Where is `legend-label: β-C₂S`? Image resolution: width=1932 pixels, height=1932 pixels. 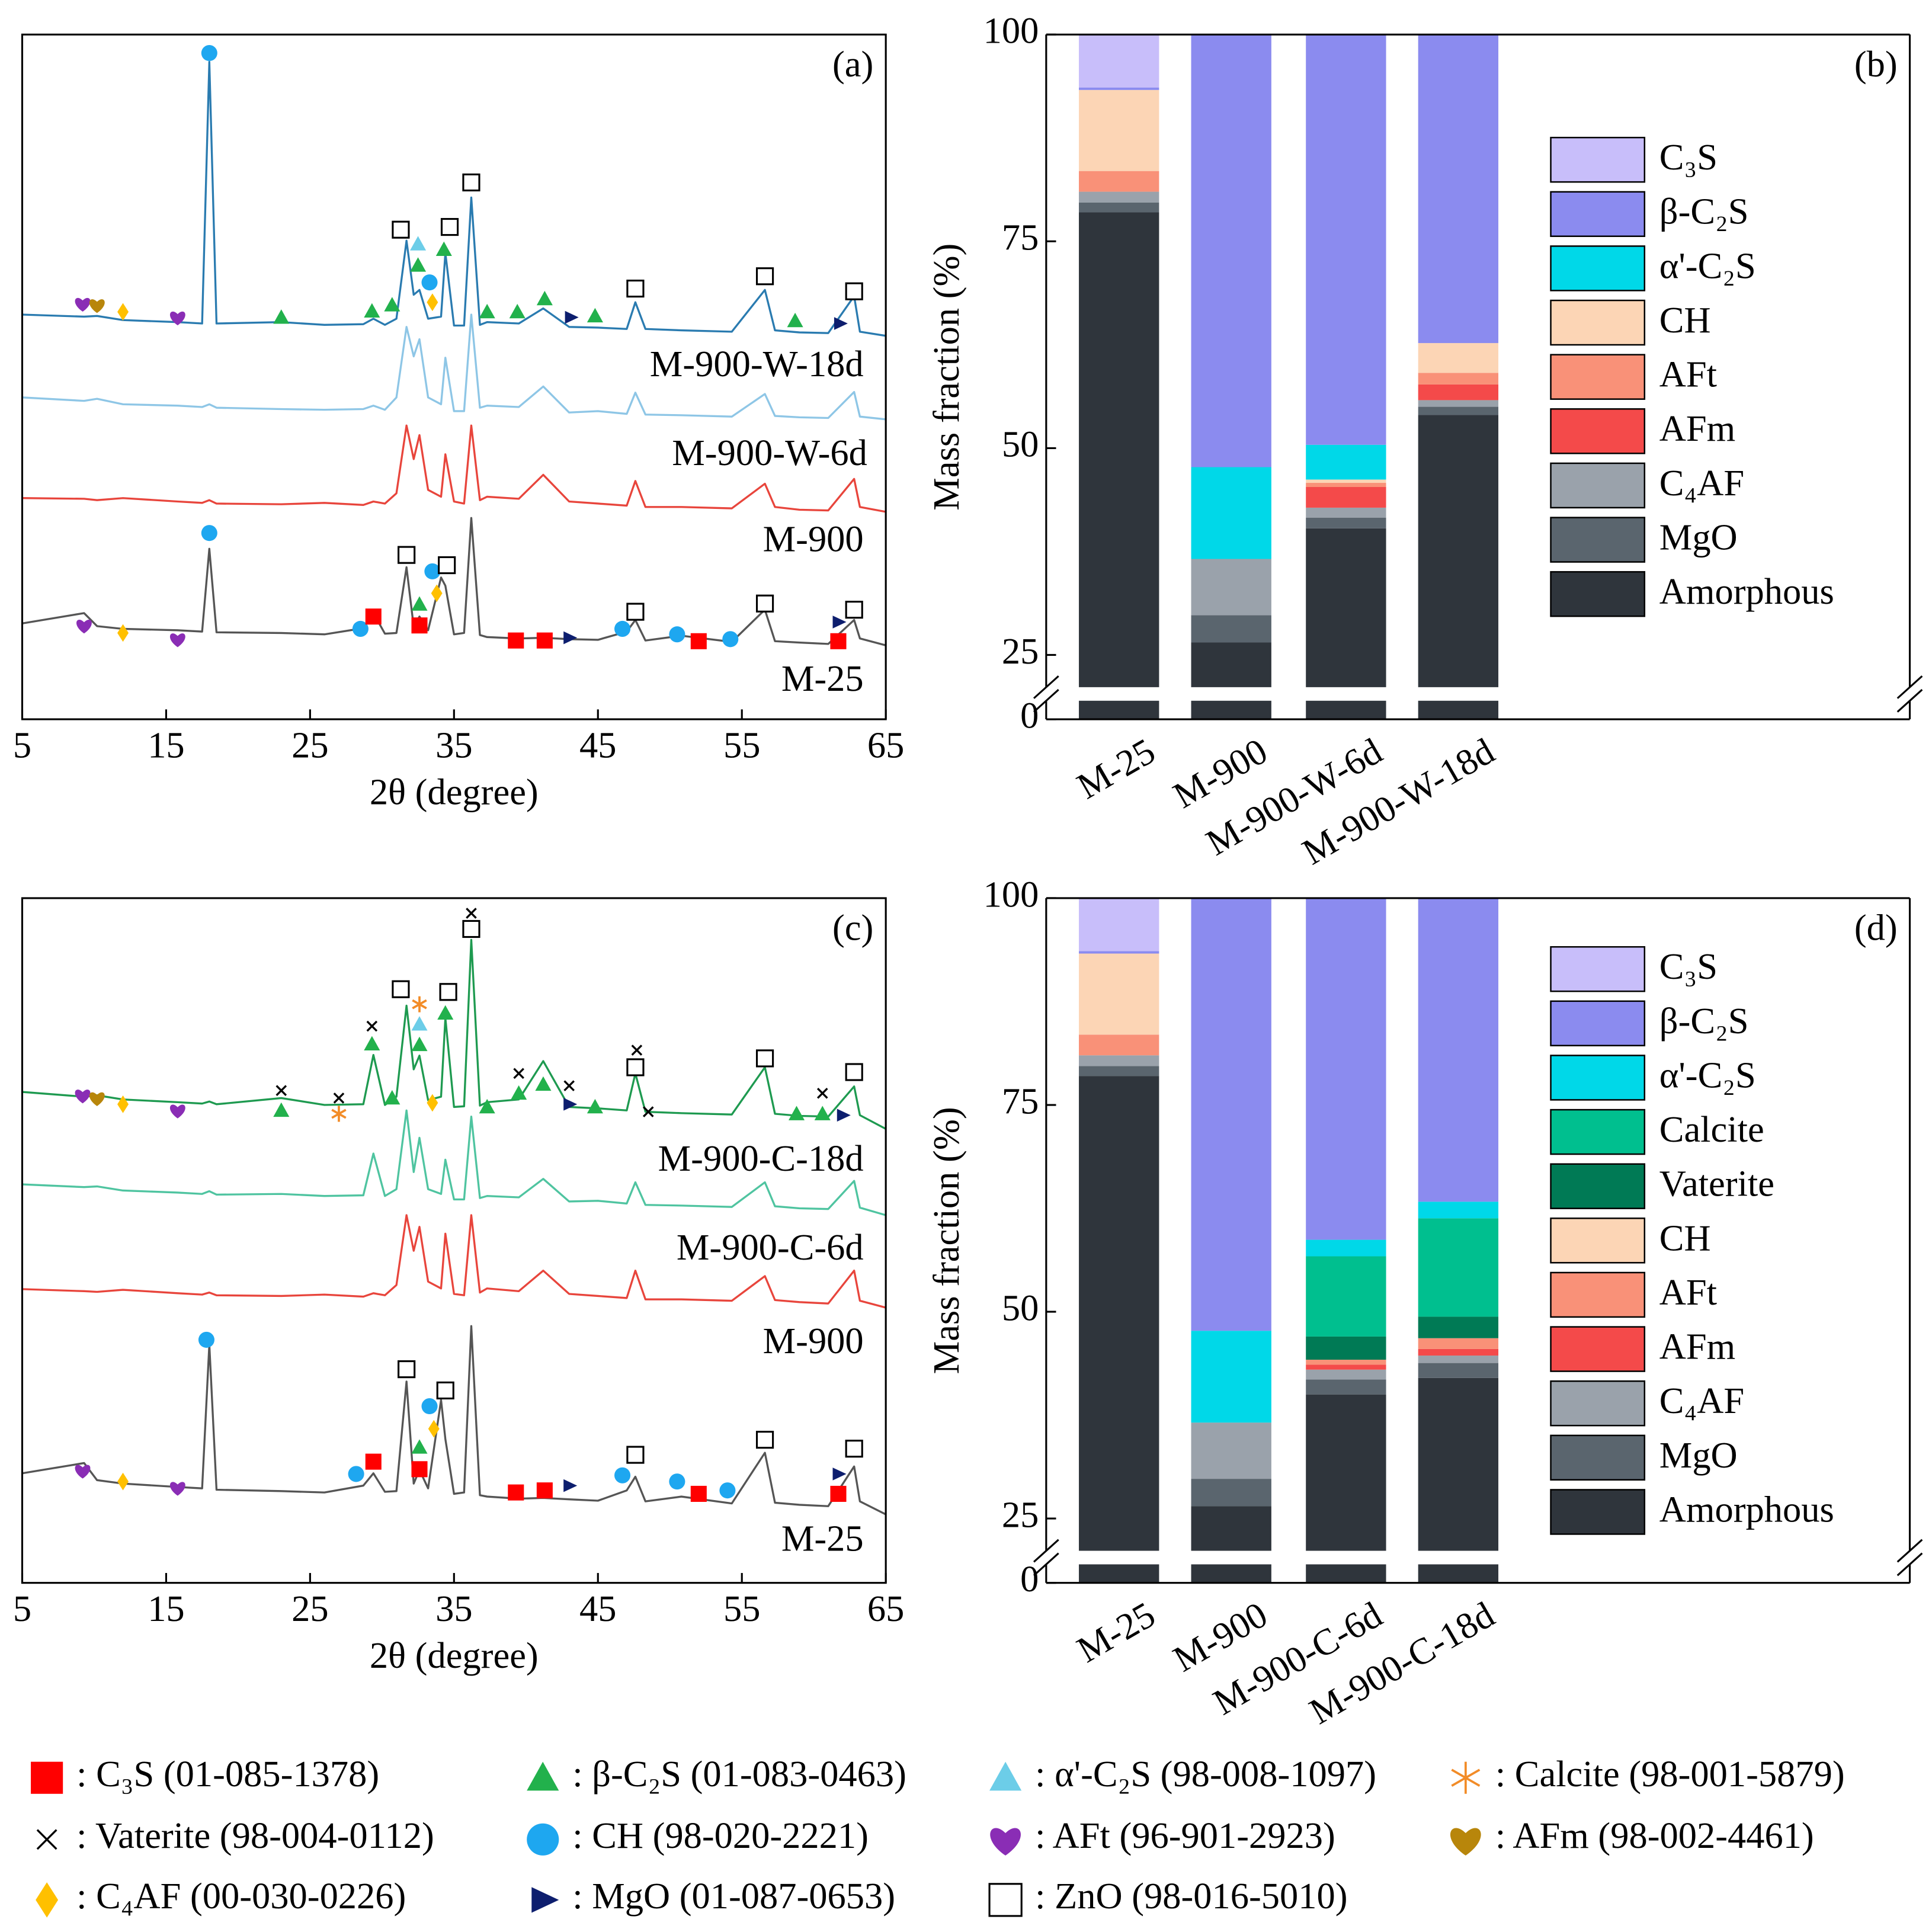
legend-label: β-C₂S is located at coordinates (1704, 212).